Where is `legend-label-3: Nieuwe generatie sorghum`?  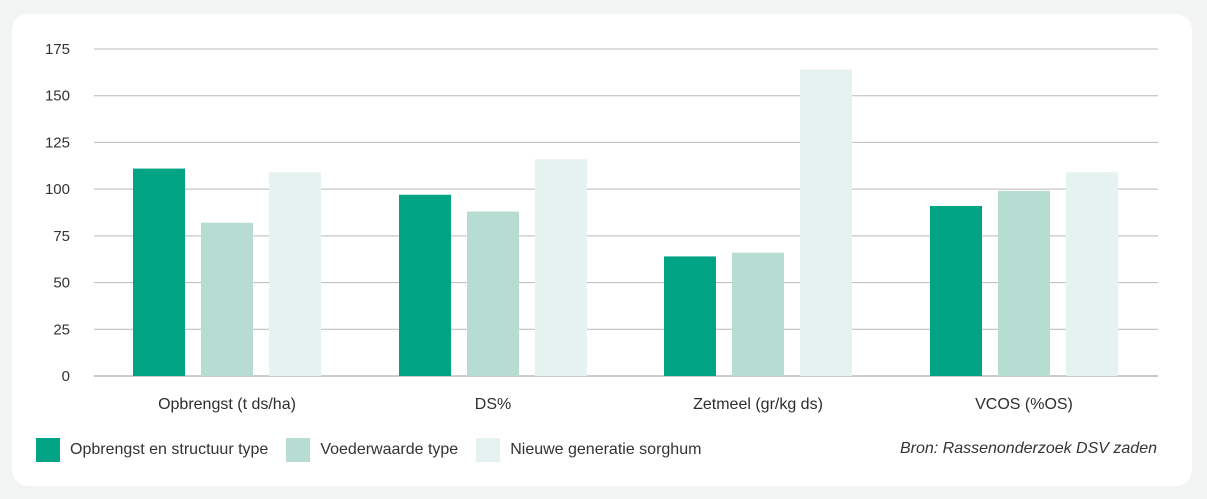 legend-label-3: Nieuwe generatie sorghum is located at coordinates (606, 449).